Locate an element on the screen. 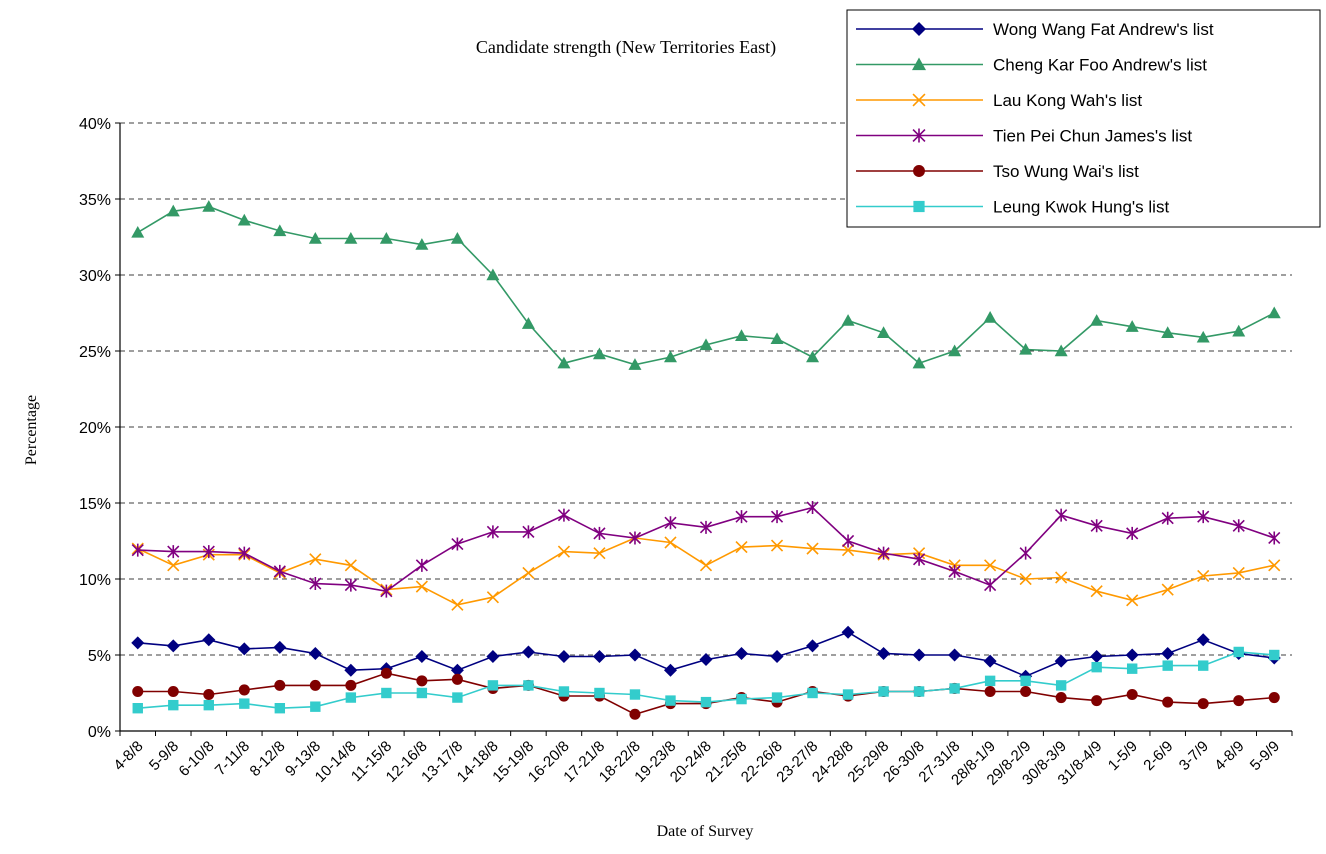 The height and width of the screenshot is (854, 1326). legend-item: Tso Wung Wai's list is located at coordinates (997, 171).